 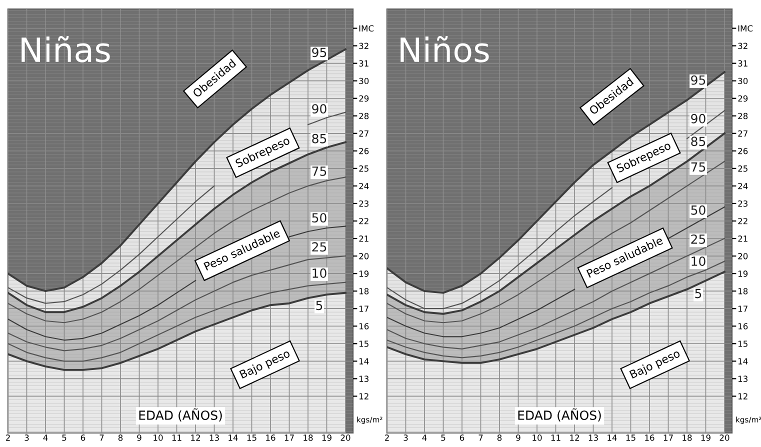 What do you see at coordinates (66, 49) in the screenshot?
I see `text: Niñas` at bounding box center [66, 49].